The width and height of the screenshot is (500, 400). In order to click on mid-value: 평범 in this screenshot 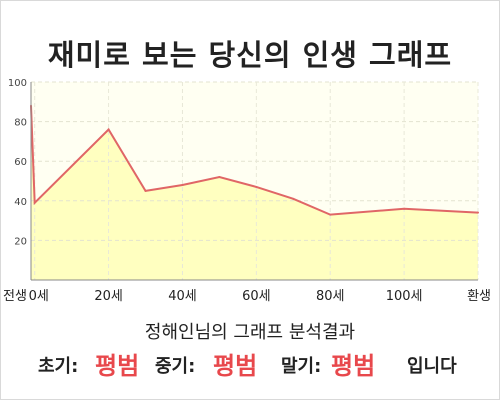, I will do `click(235, 366)`.